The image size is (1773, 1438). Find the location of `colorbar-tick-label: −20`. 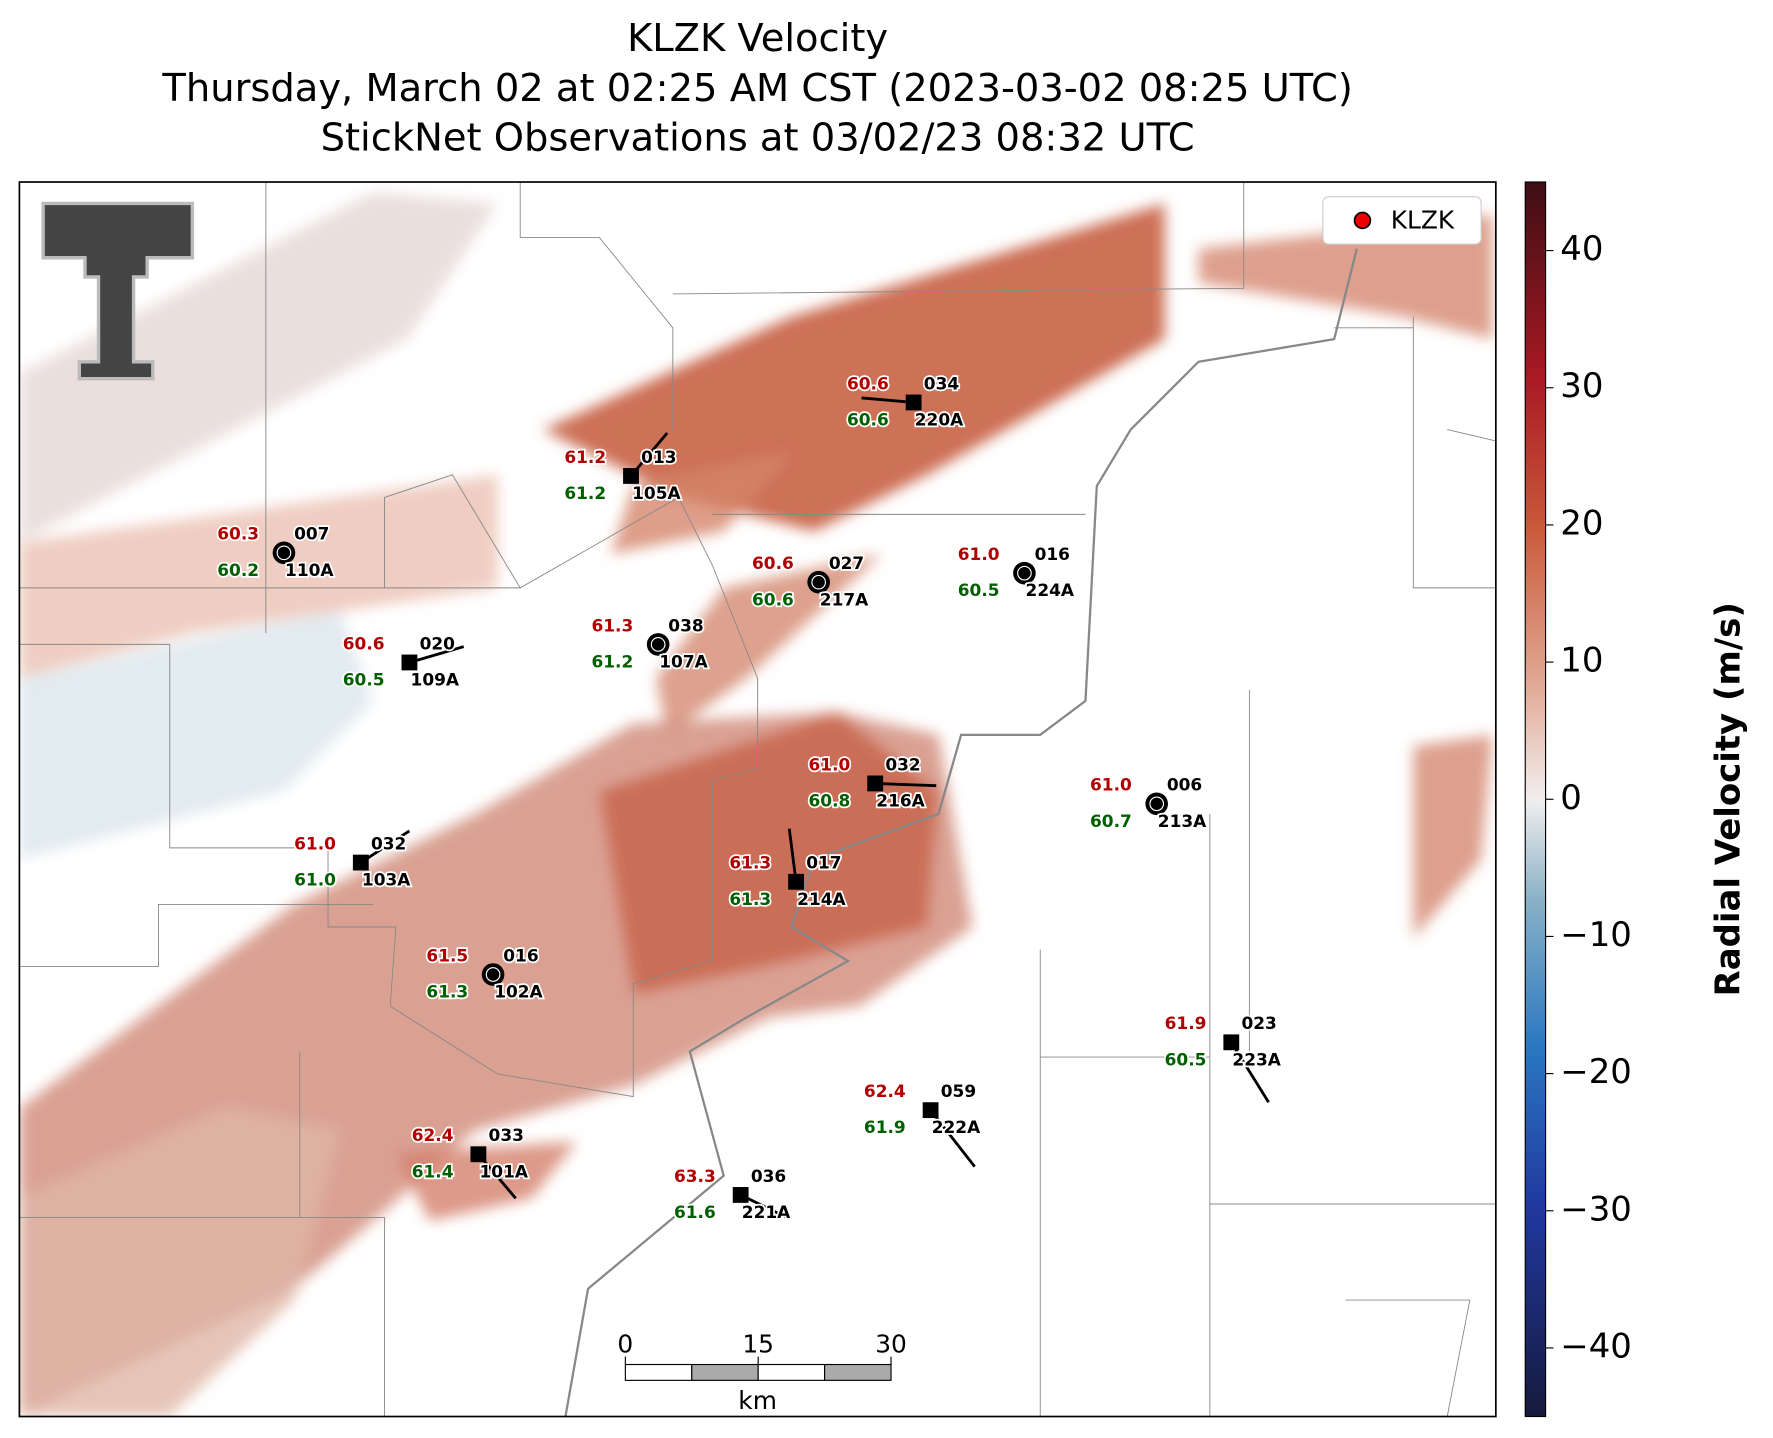

colorbar-tick-label: −20 is located at coordinates (1596, 1071).